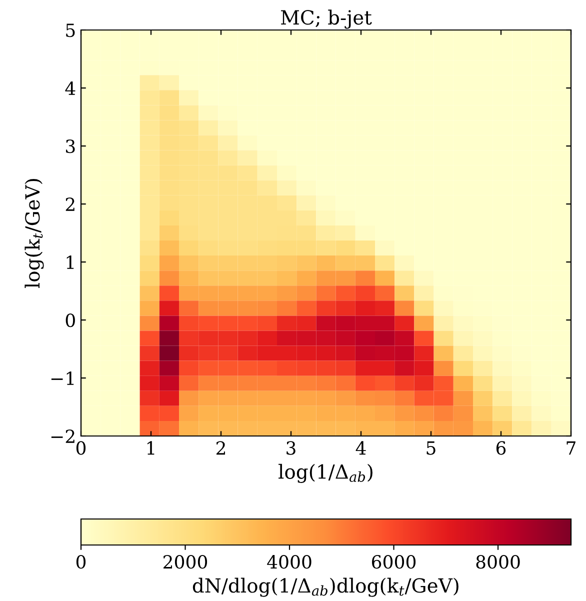  What do you see at coordinates (70, 31) in the screenshot?
I see `y-tick-label: 5` at bounding box center [70, 31].